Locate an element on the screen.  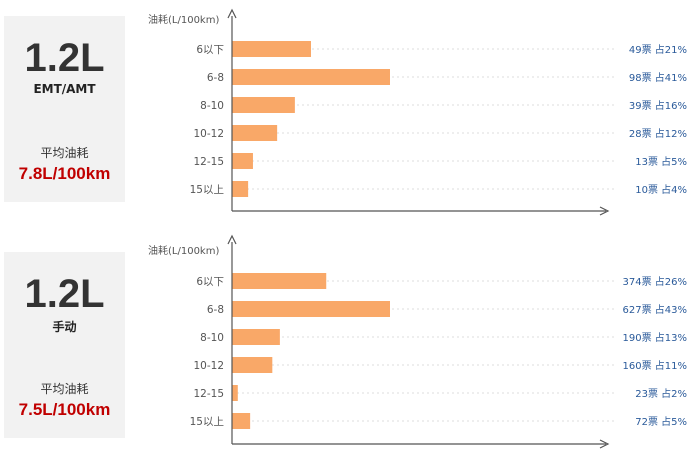
value-label: 190票 占13% is located at coordinates (655, 337).